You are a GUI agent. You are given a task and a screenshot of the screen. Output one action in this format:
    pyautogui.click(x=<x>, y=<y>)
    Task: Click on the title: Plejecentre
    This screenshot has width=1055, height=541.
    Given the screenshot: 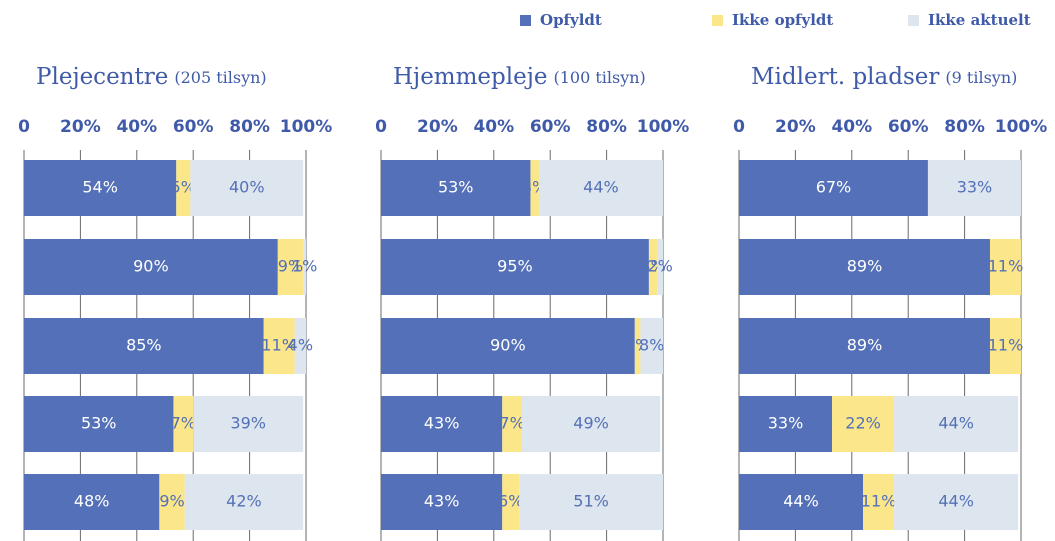 What is the action you would take?
    pyautogui.click(x=102, y=77)
    